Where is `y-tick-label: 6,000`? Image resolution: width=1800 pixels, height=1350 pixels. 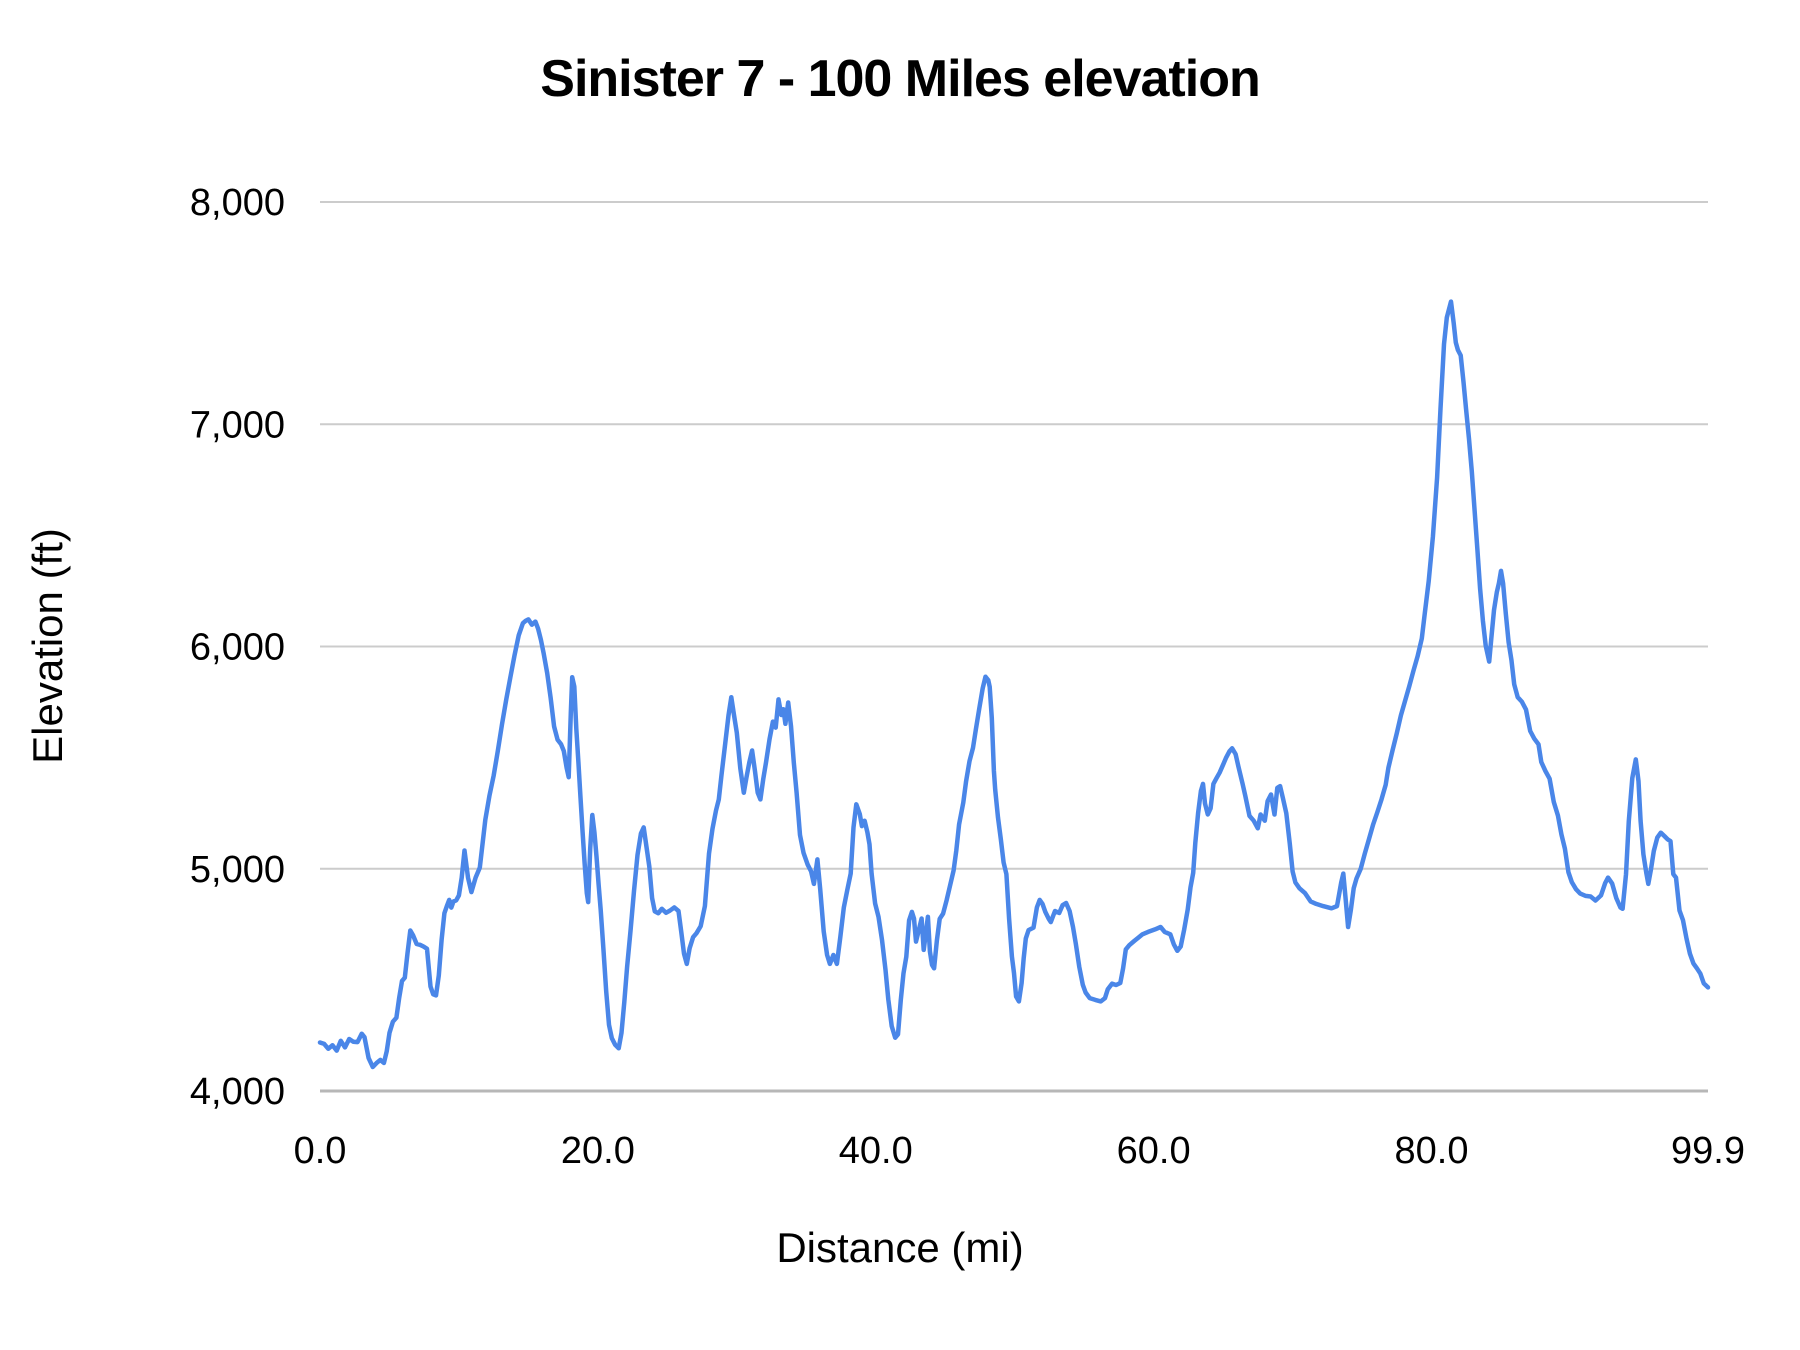
y-tick-label: 6,000 is located at coordinates (237, 648).